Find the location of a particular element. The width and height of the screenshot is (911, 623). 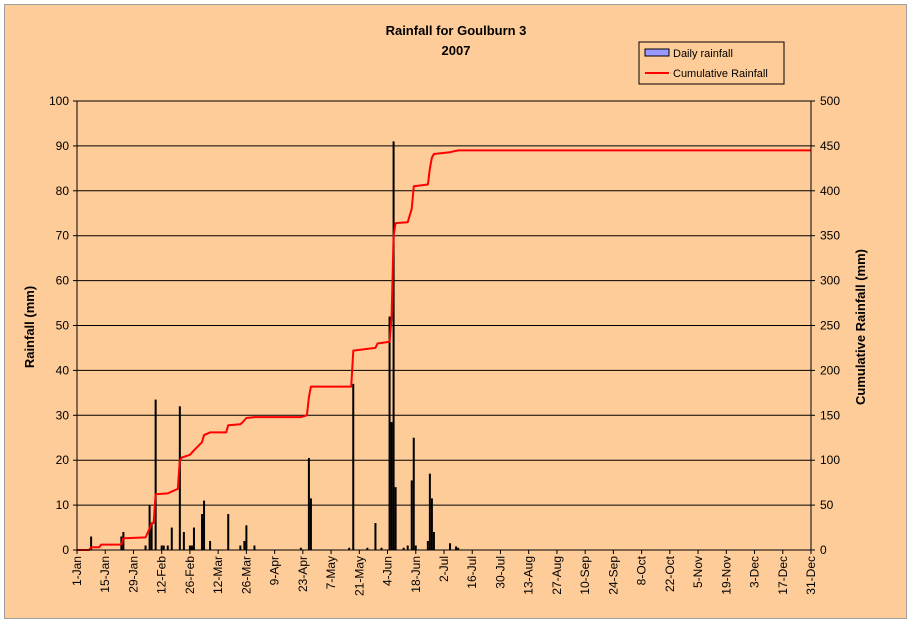

y-axis-title: Rainfall (mm) is located at coordinates (29, 327).